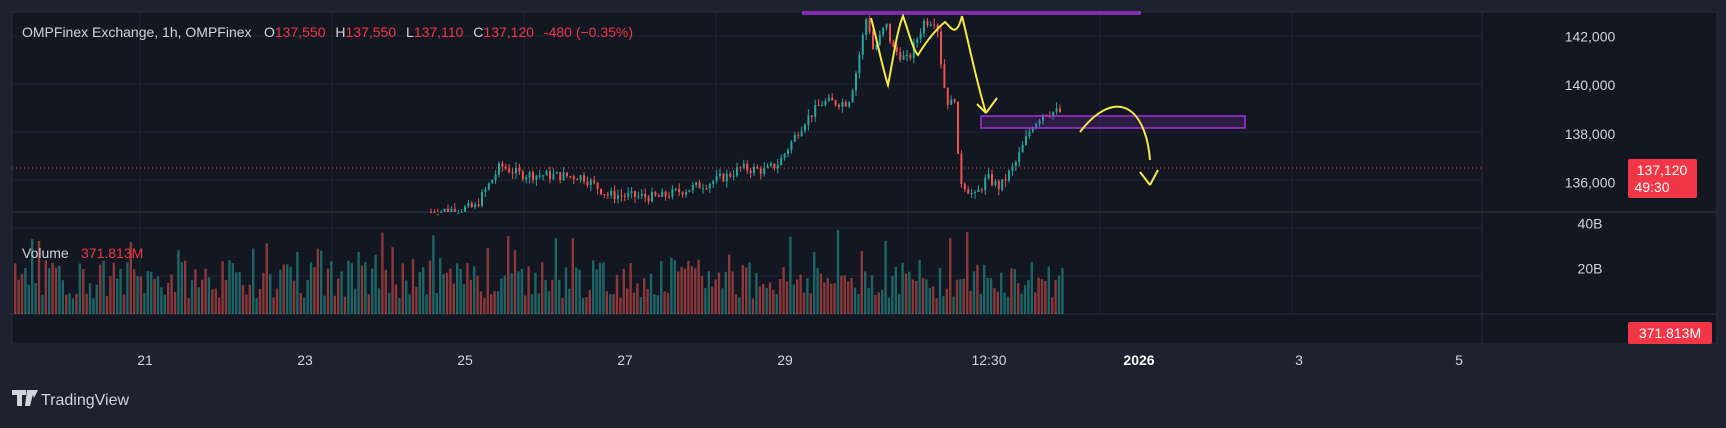 This screenshot has width=1726, height=428. Describe the element at coordinates (785, 360) in the screenshot. I see `time-tick-label: 29` at that location.